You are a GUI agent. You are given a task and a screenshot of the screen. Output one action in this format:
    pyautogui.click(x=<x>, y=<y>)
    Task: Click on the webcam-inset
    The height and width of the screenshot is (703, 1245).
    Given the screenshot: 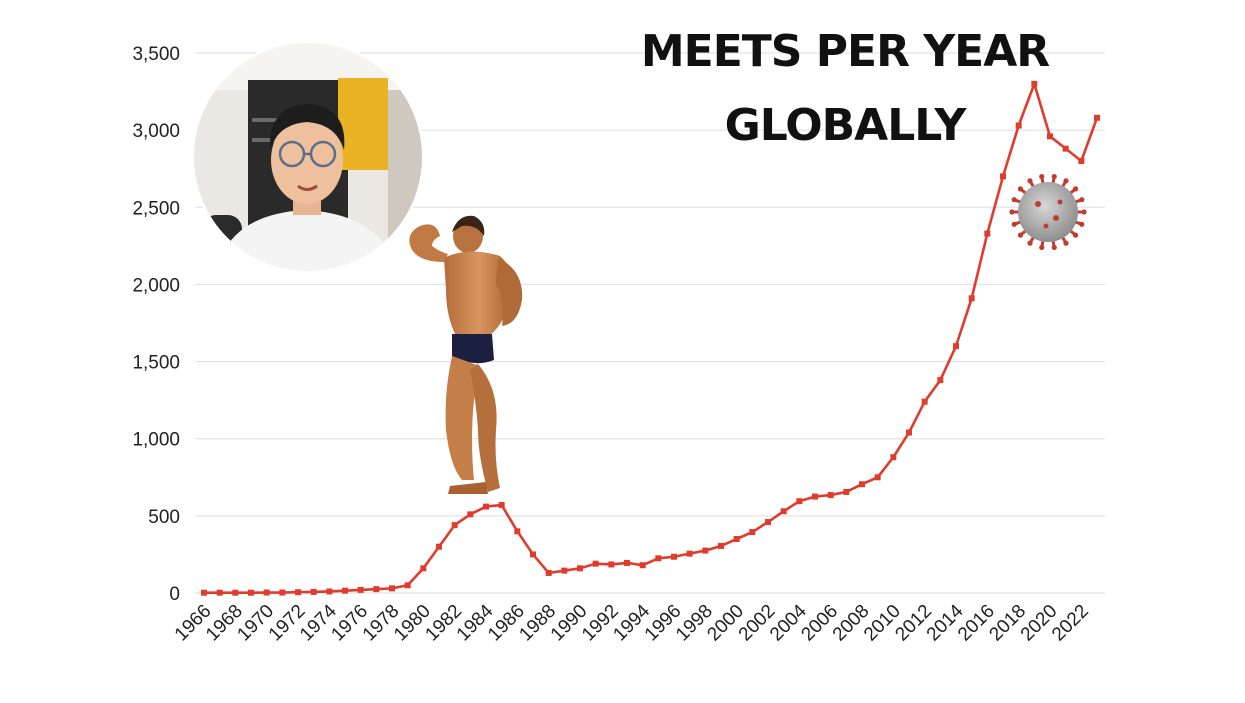 What is the action you would take?
    pyautogui.click(x=308, y=157)
    